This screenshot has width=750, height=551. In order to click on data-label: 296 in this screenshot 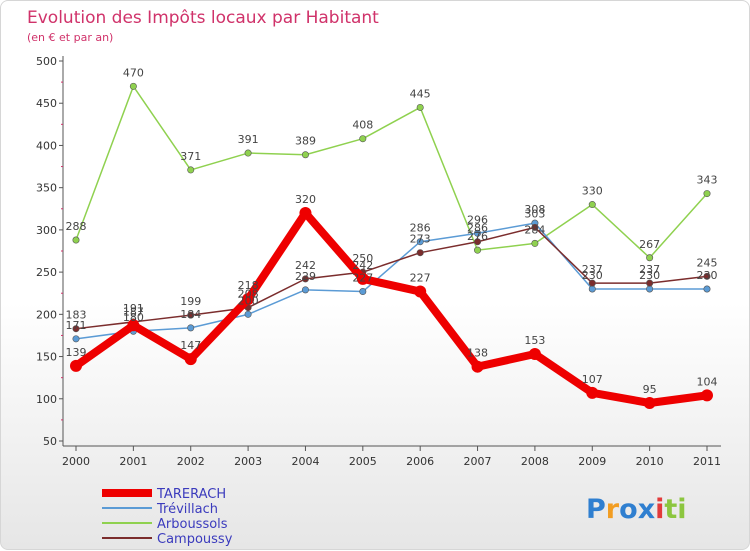, I will do `click(477, 219)`.